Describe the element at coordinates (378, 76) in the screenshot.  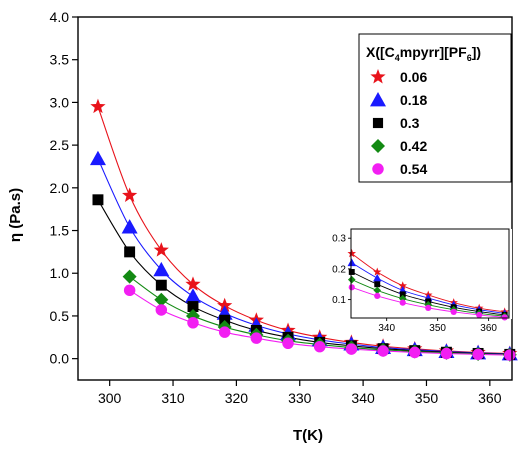
I see `legend-marker-0.06` at that location.